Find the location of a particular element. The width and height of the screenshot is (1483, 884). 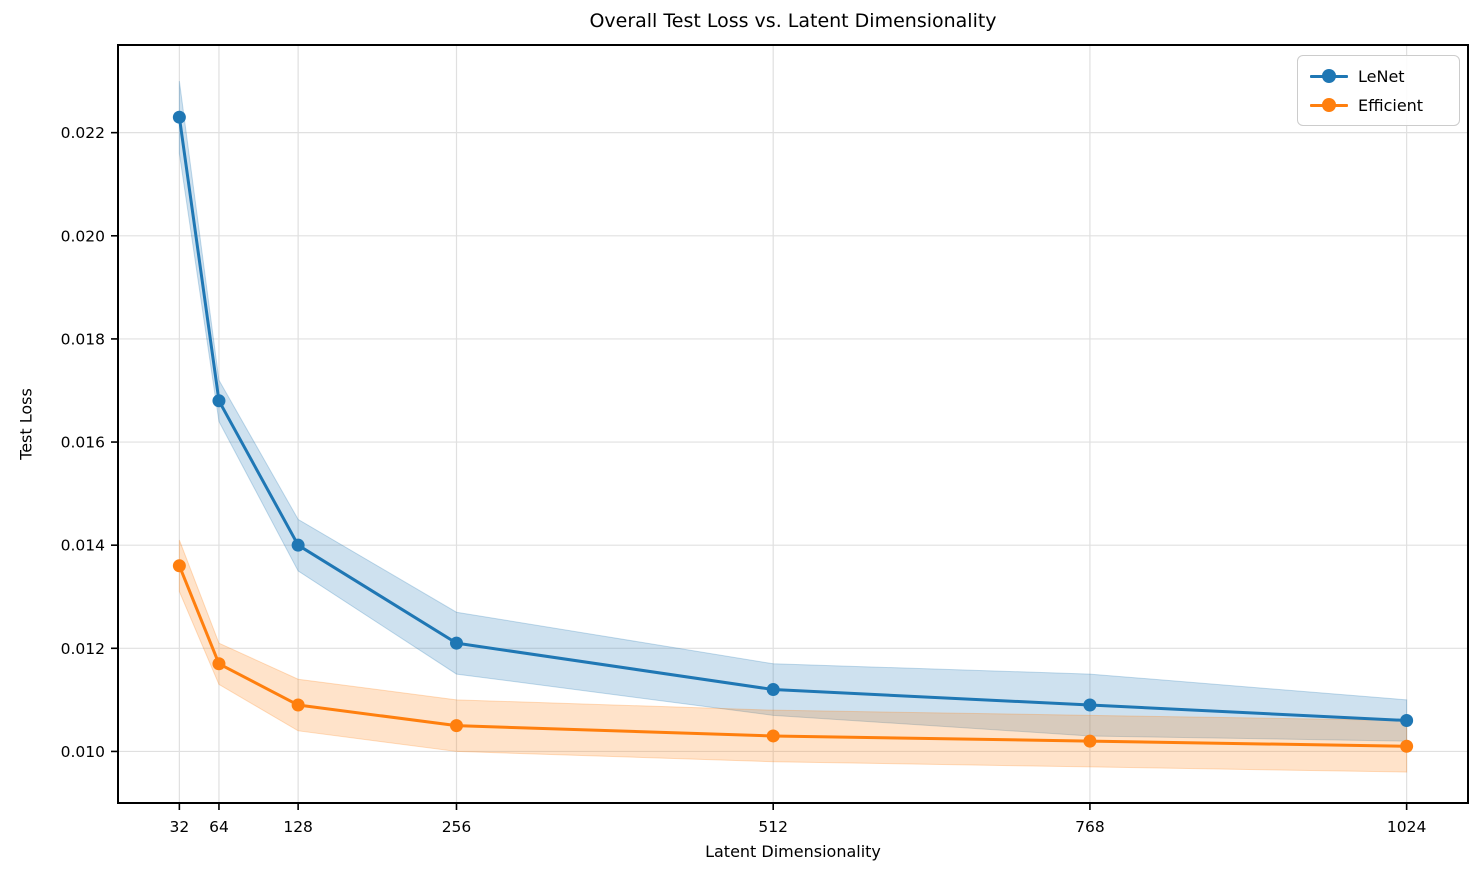

legend-item-efficient: Efficient is located at coordinates (1378, 105).